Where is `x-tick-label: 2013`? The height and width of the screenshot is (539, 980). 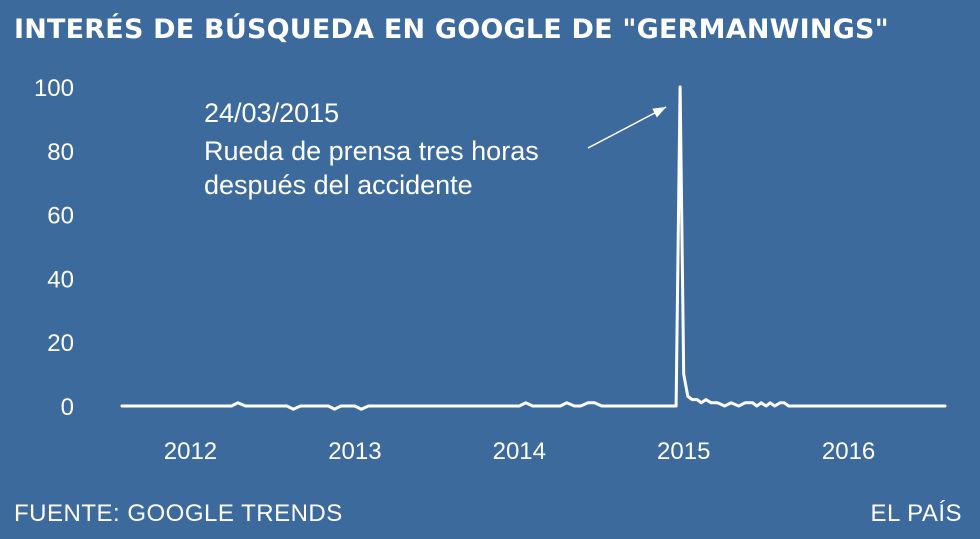 x-tick-label: 2013 is located at coordinates (354, 451).